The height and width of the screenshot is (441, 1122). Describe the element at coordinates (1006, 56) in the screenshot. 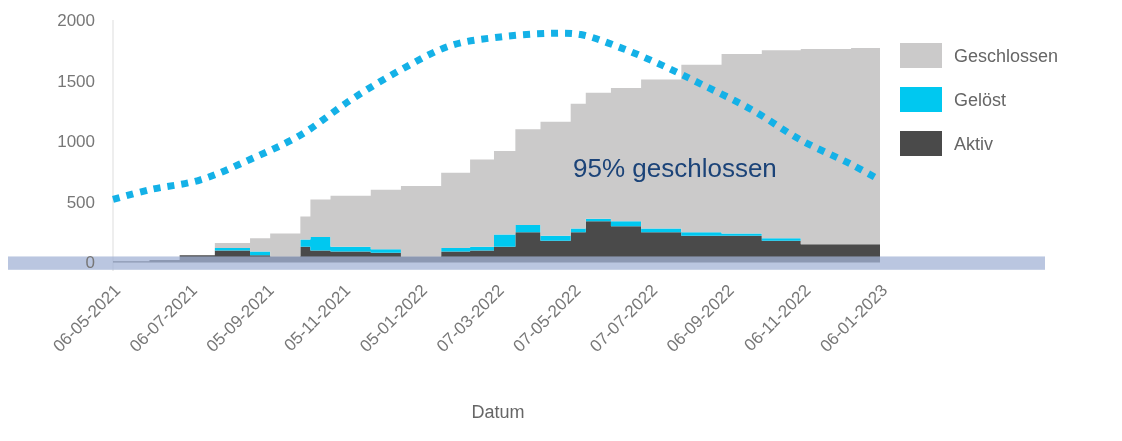

I see `legend-label: Geschlossen` at that location.